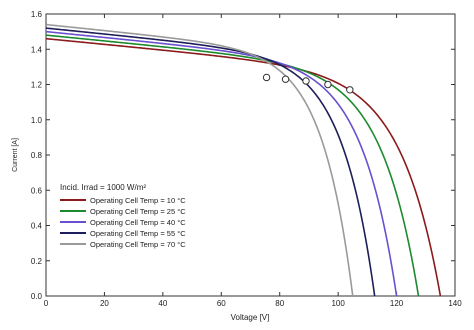 Image resolution: width=474 pixels, height=330 pixels. I want to click on y-tick-label: 0.4, so click(37, 226).